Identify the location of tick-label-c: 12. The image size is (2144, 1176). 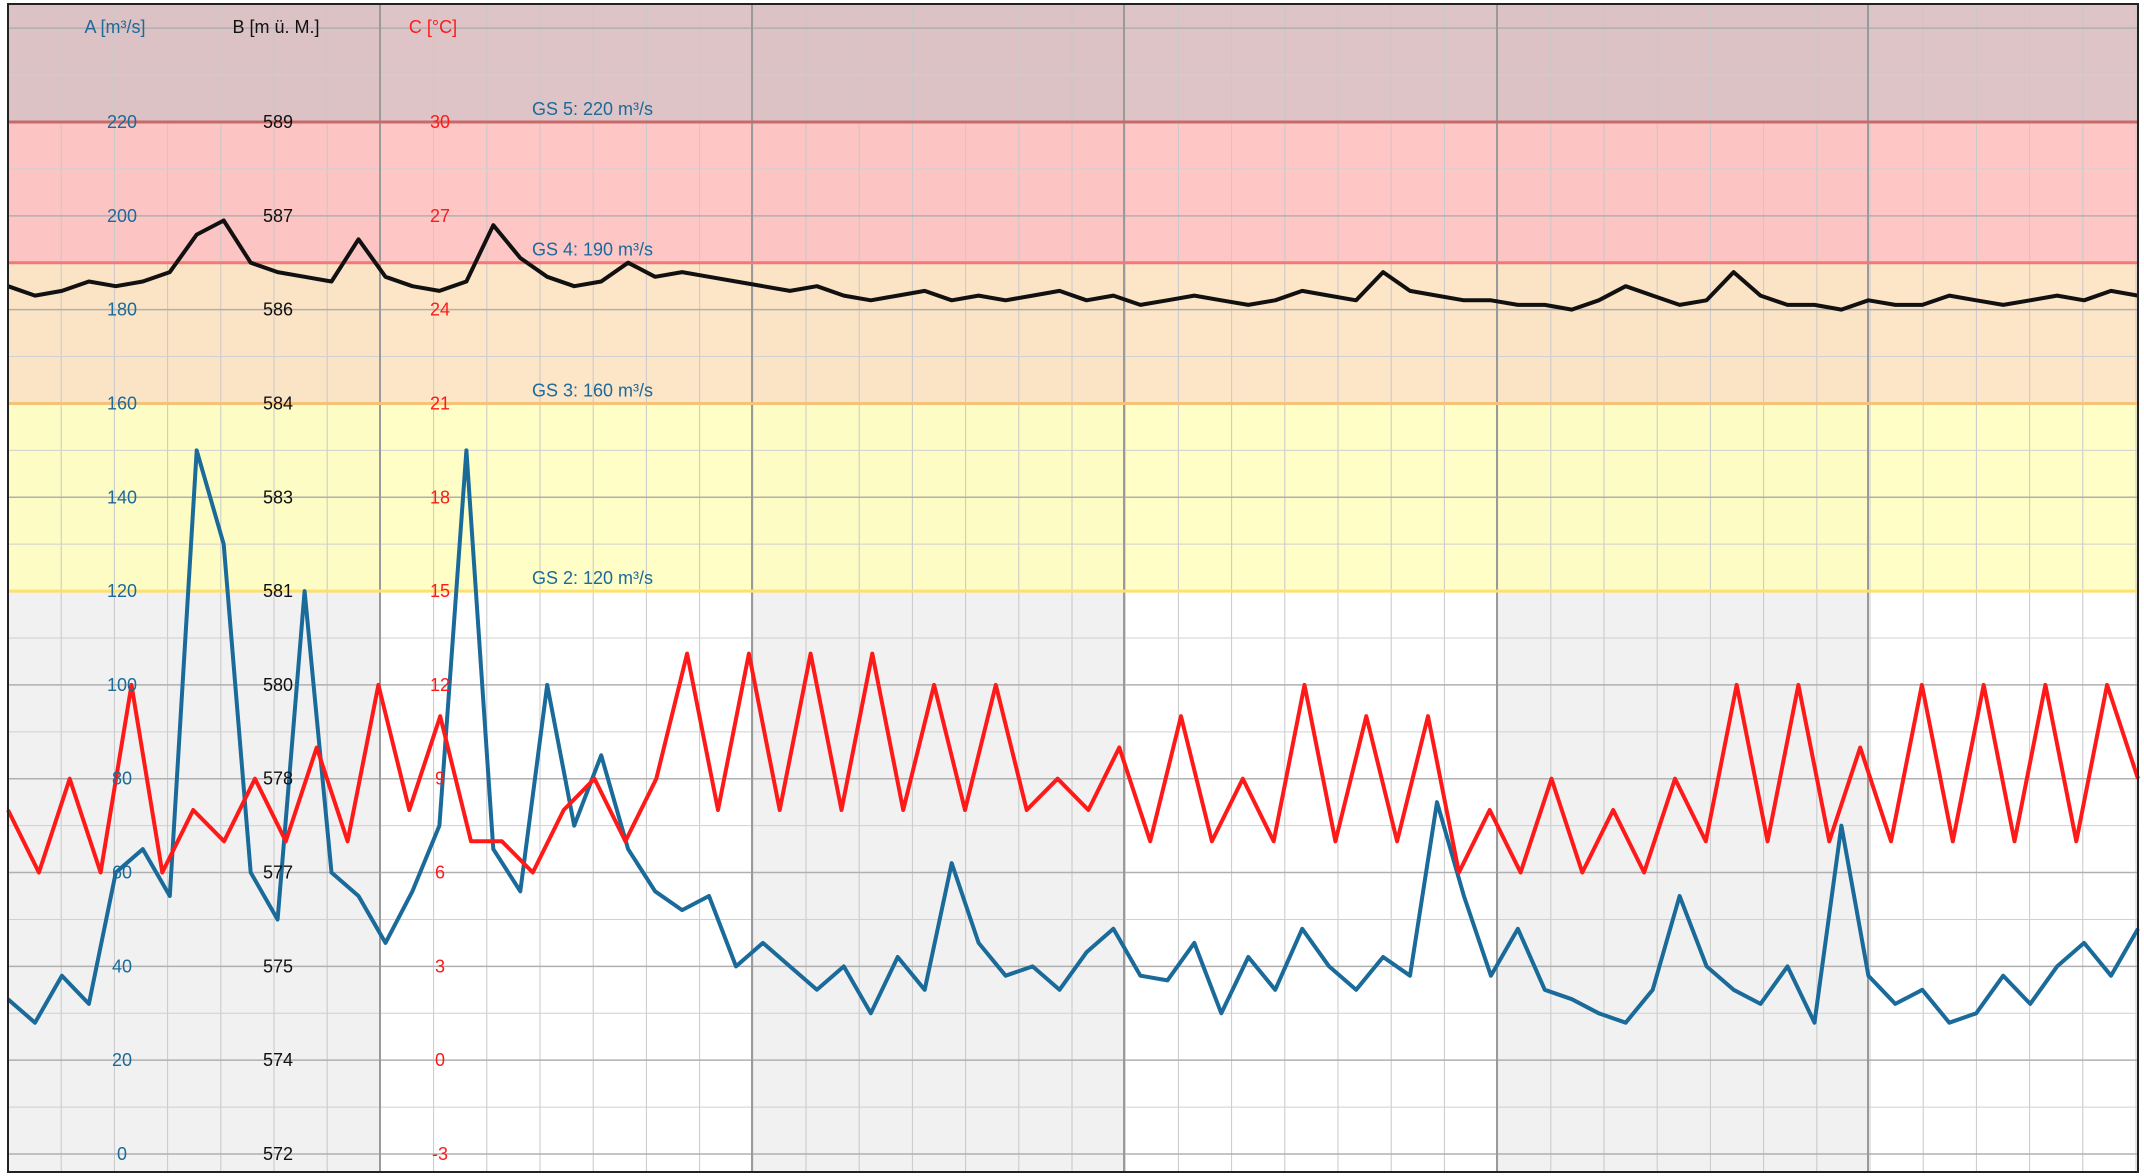
(440, 685).